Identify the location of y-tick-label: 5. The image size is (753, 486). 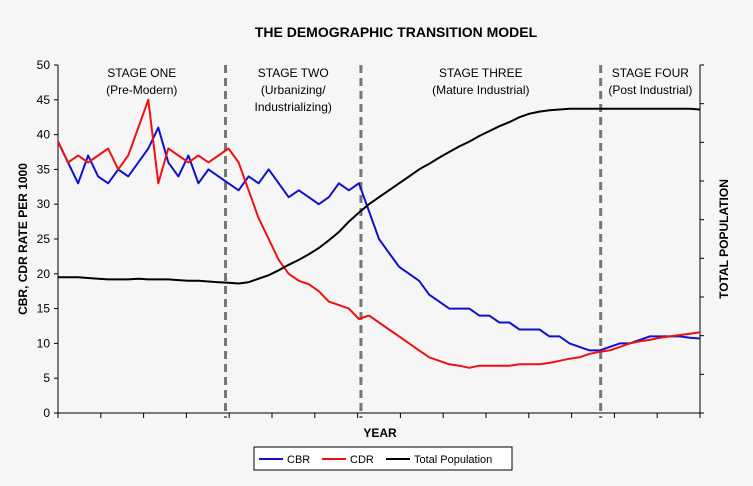
(46, 378).